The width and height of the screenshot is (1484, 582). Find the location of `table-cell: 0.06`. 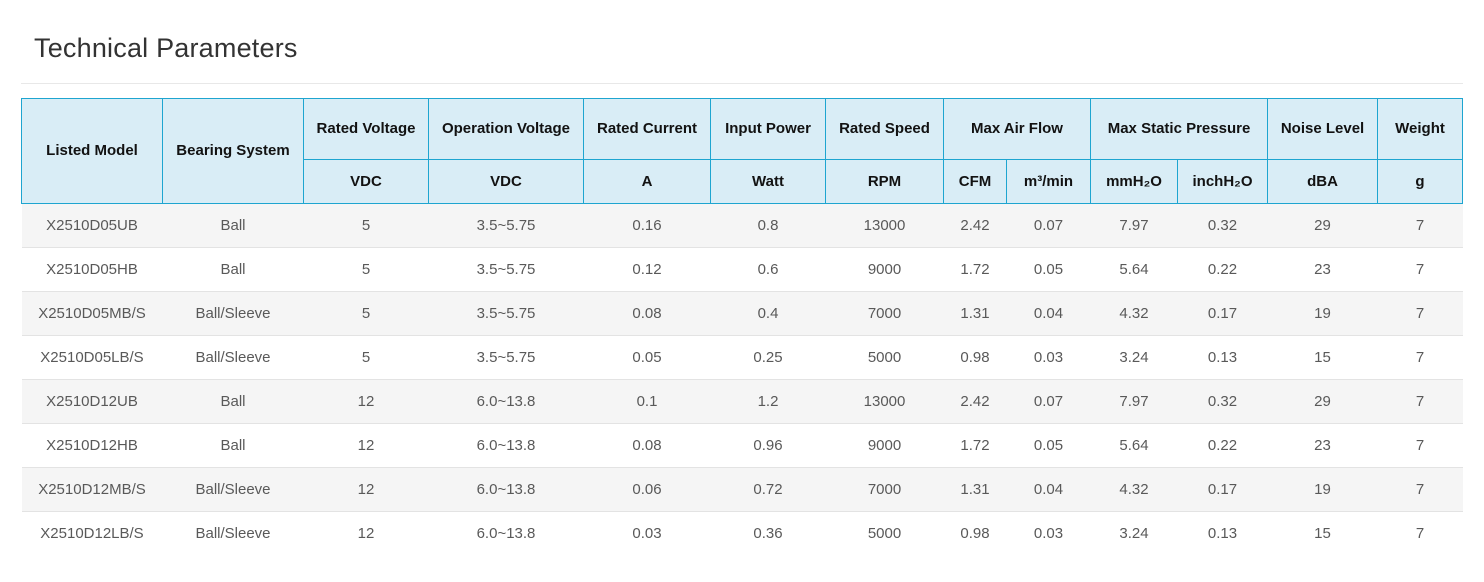

table-cell: 0.06 is located at coordinates (647, 489).